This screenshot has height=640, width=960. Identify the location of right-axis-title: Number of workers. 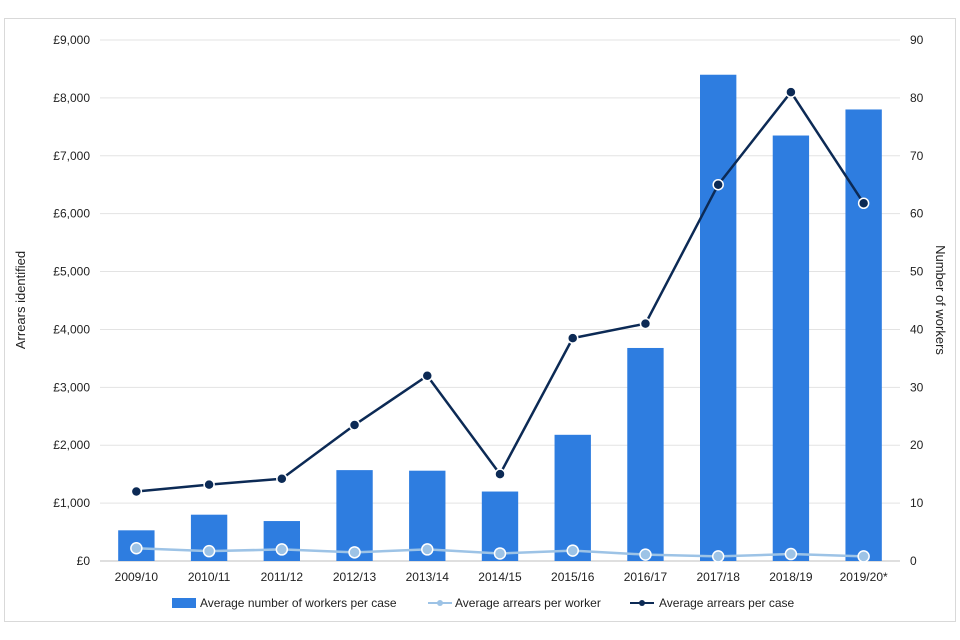
(940, 300).